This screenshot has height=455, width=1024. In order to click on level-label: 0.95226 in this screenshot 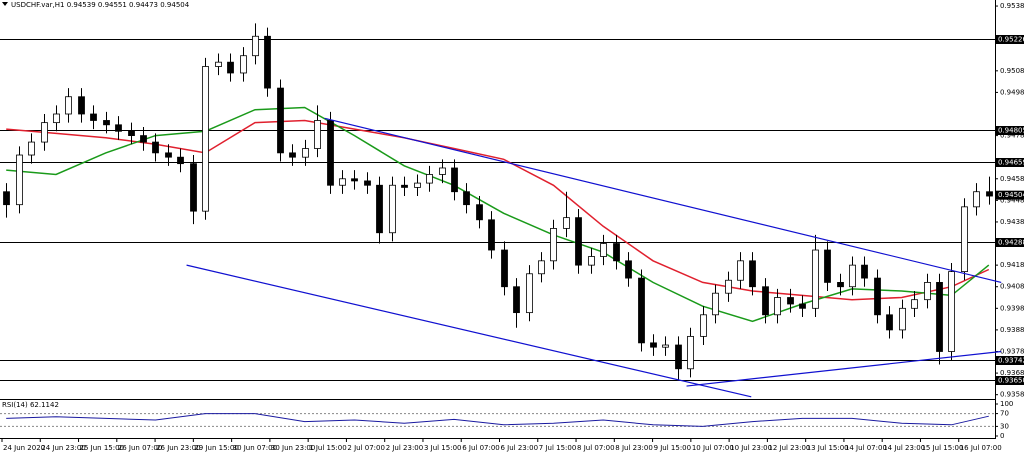, I will do `click(1011, 40)`.